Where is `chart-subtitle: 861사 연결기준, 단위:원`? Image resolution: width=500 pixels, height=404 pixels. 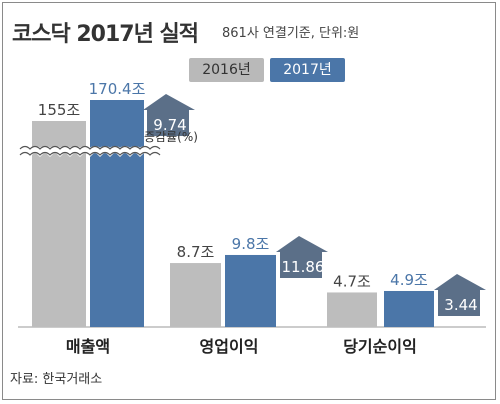
chart-subtitle: 861사 연결기준, 단위:원 is located at coordinates (291, 33).